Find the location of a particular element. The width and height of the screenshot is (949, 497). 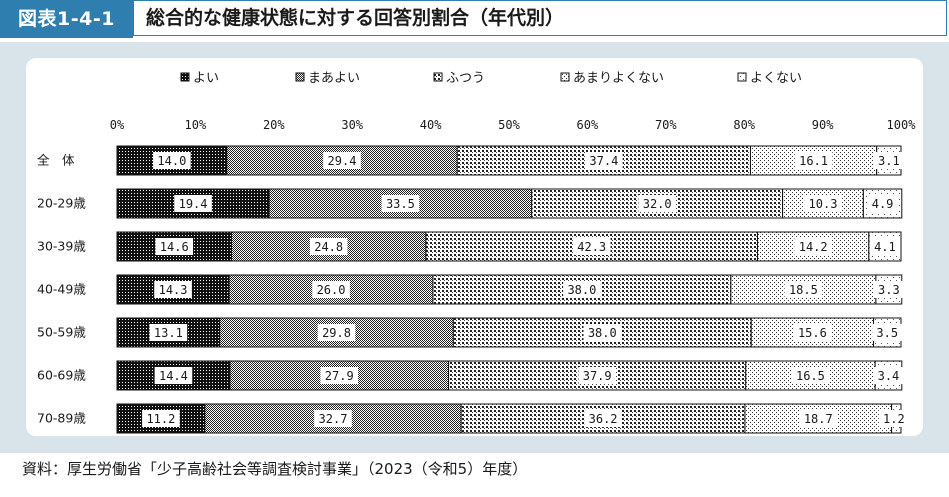

data-label-text: 27.9 is located at coordinates (339, 376).